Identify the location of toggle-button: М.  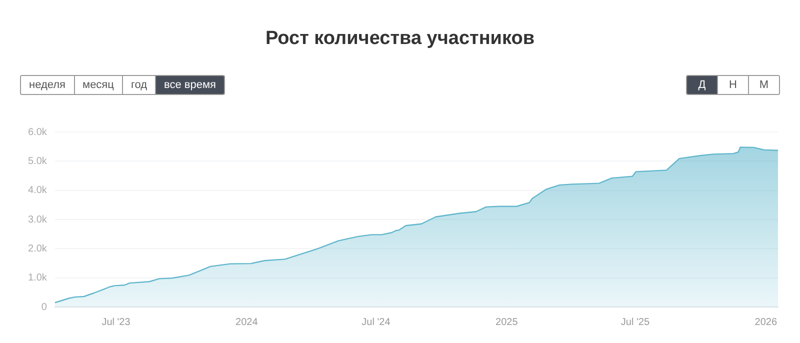
(763, 85).